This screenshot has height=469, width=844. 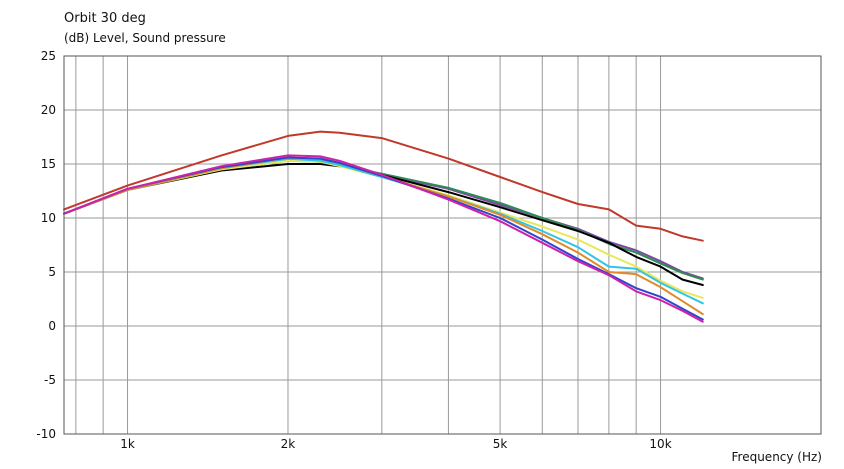 What do you see at coordinates (48, 56) in the screenshot?
I see `y-tick-label: 25` at bounding box center [48, 56].